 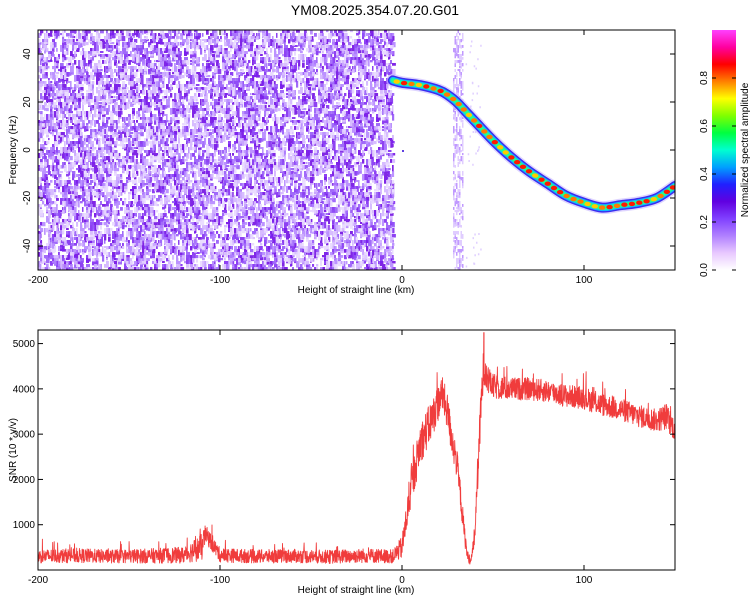 What do you see at coordinates (704, 222) in the screenshot?
I see `colorbar-tick-label: 0.2` at bounding box center [704, 222].